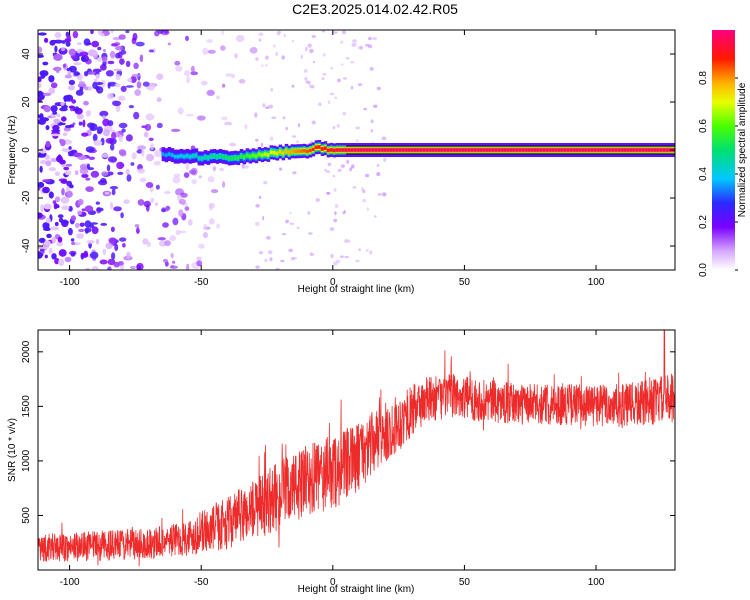  Describe the element at coordinates (703, 174) in the screenshot. I see `colorbar-tick-label: 0.4` at that location.